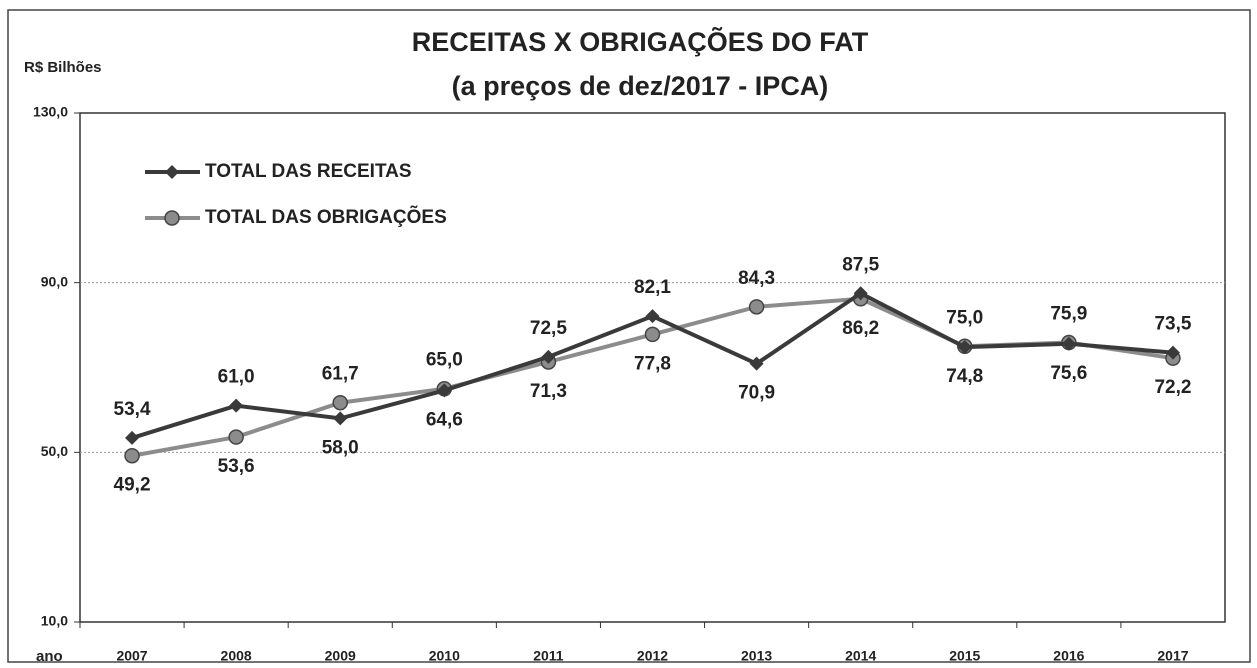 Image resolution: width=1257 pixels, height=668 pixels. Describe the element at coordinates (444, 360) in the screenshot. I see `value-label: 65,0` at that location.